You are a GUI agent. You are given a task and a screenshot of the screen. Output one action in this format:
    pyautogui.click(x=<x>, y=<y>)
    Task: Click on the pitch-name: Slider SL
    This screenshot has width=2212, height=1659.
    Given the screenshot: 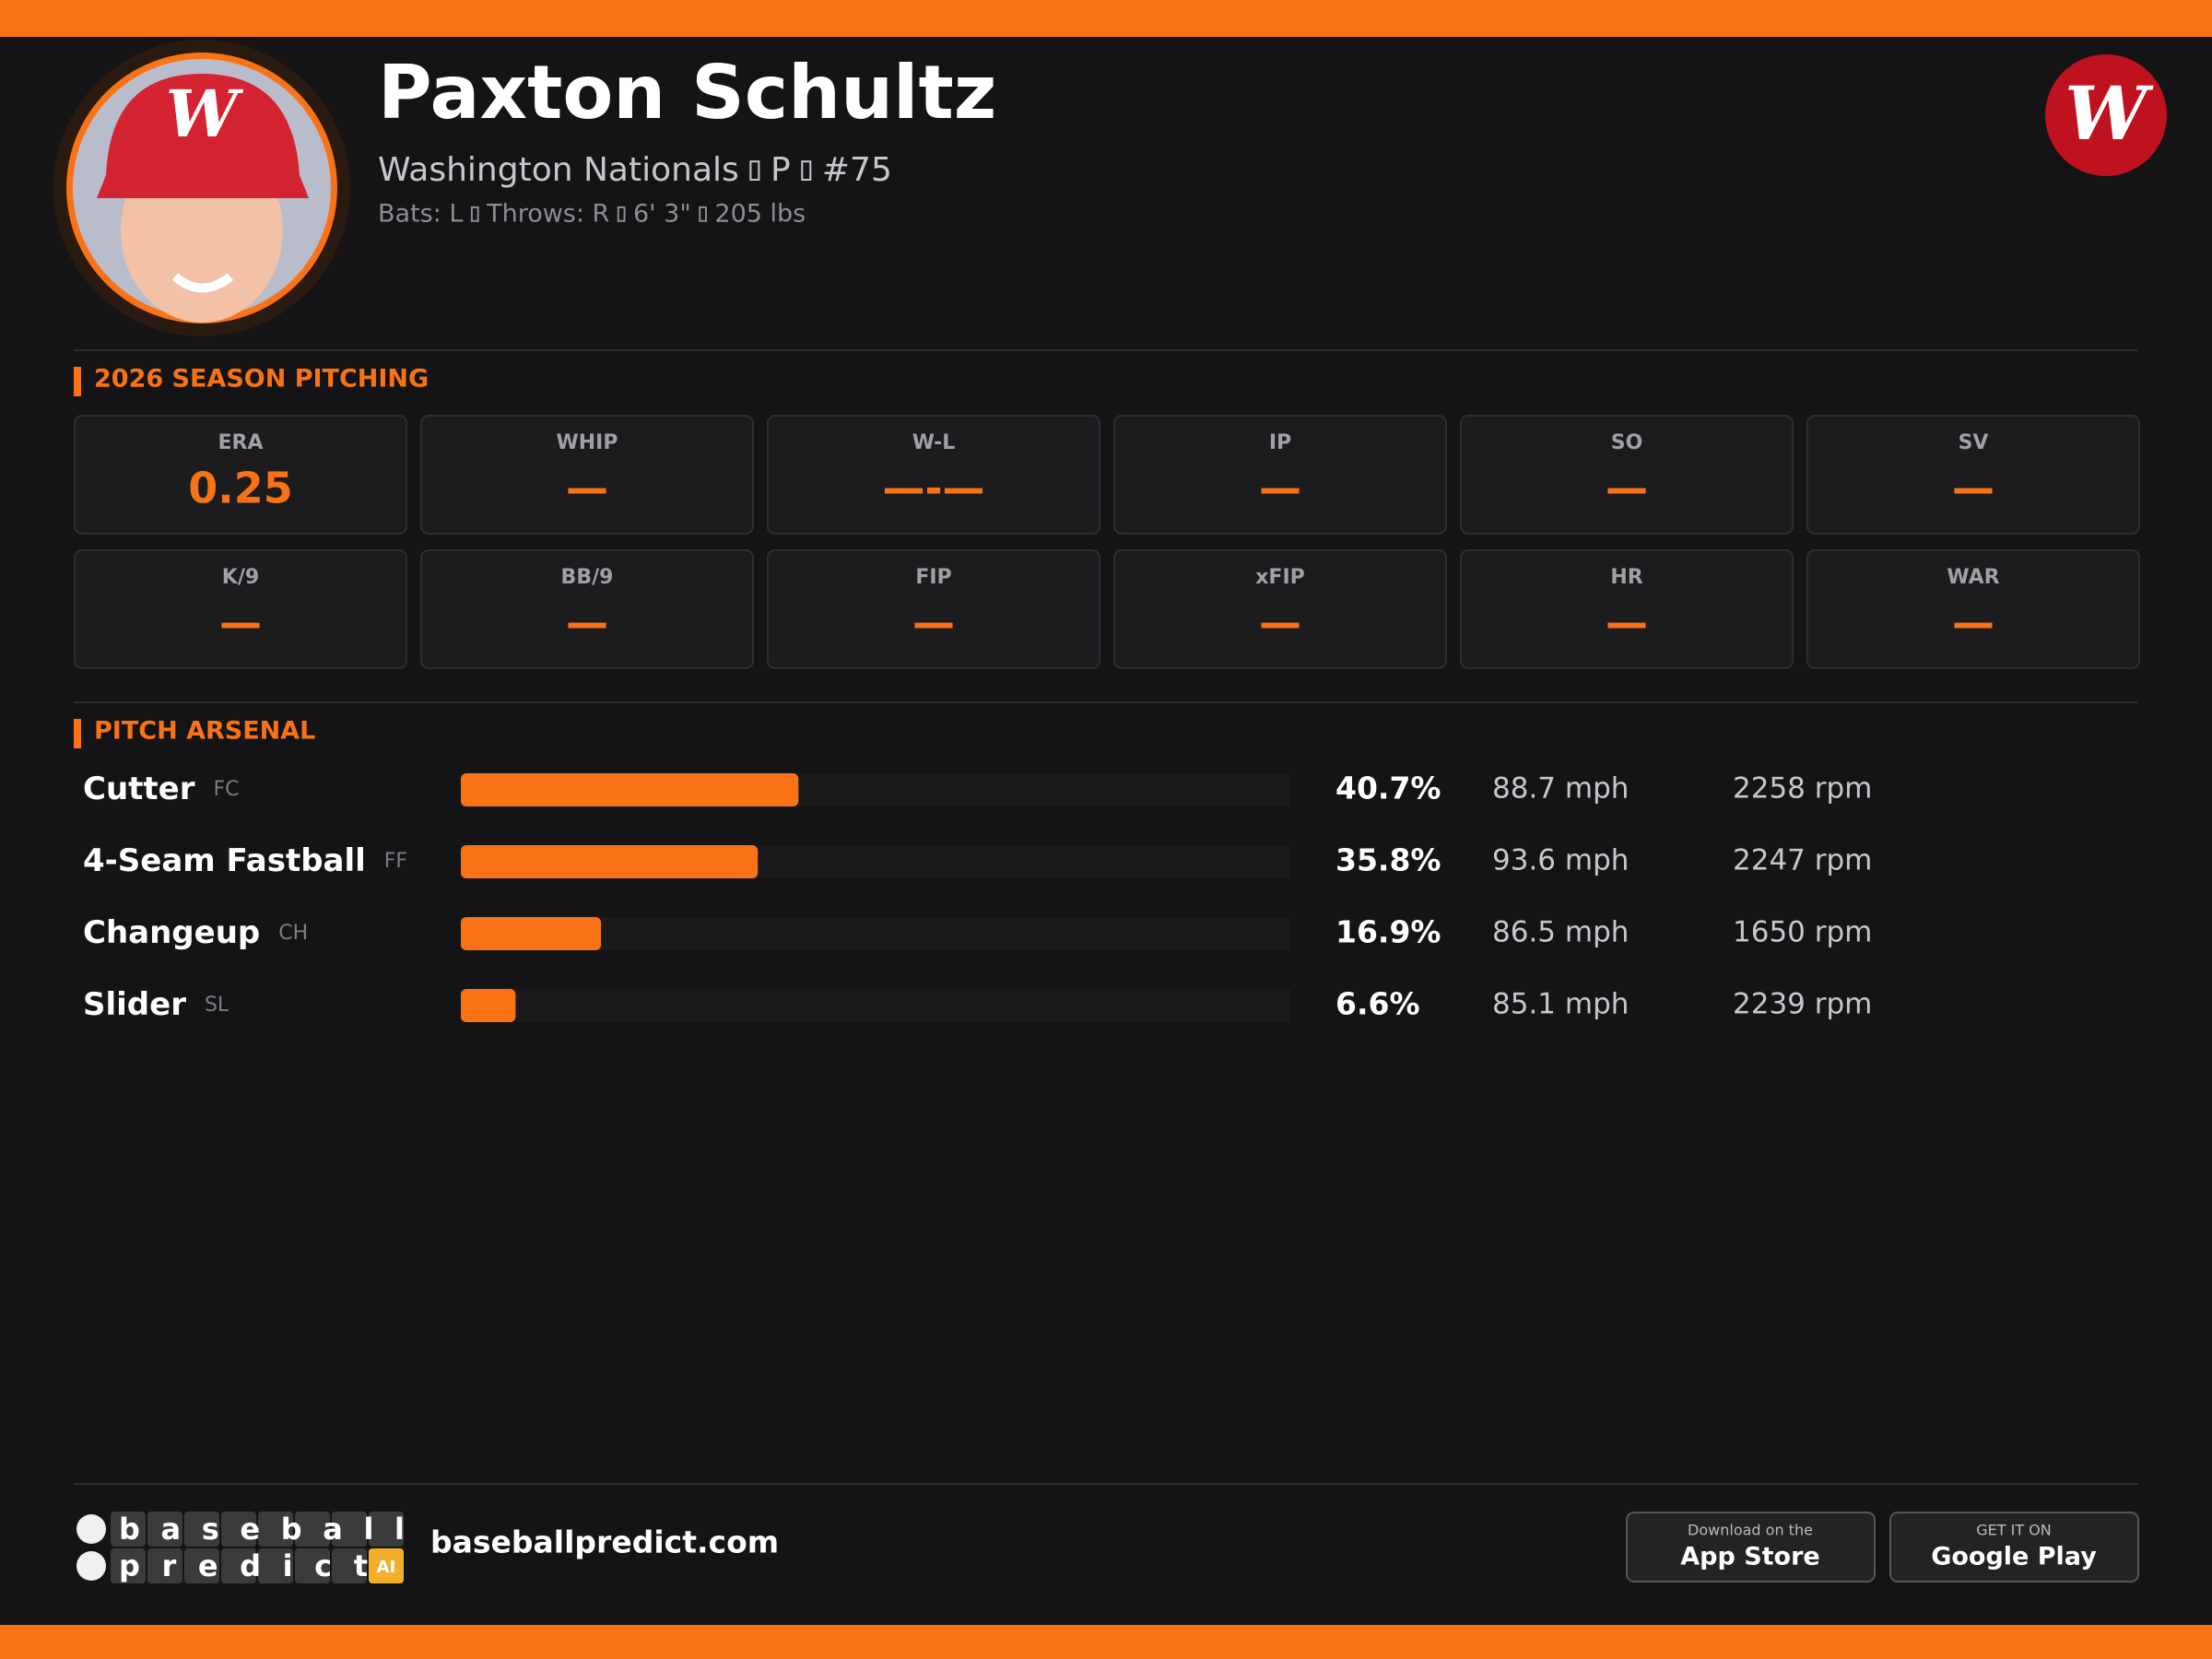 What is the action you would take?
    pyautogui.click(x=156, y=1004)
    